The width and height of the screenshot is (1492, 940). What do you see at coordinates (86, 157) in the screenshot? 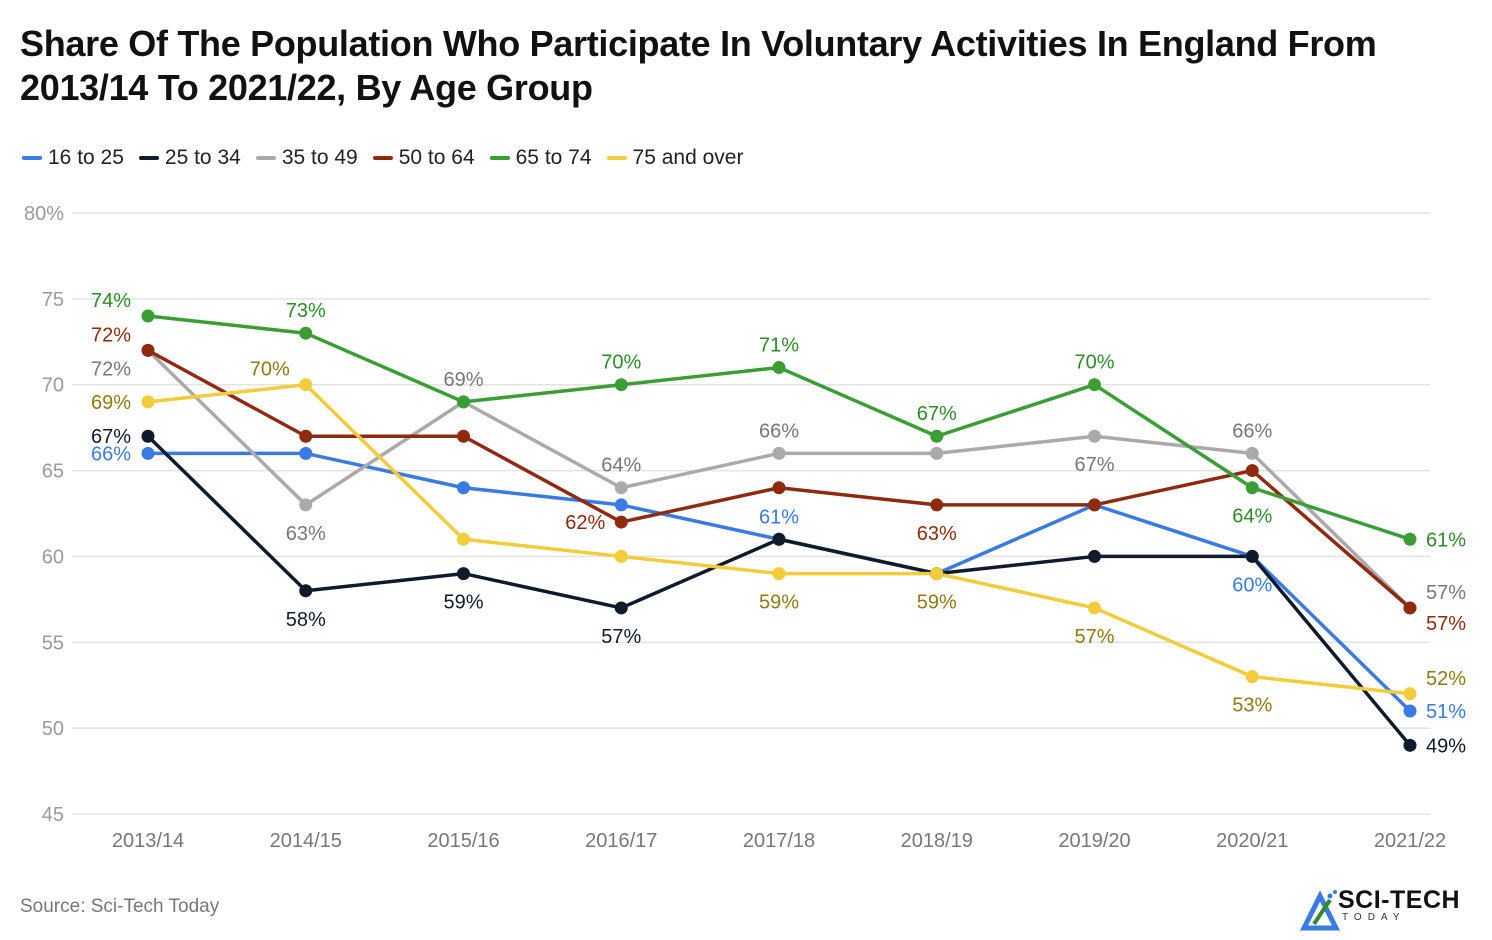
I see `legend-label: 16 to 25` at bounding box center [86, 157].